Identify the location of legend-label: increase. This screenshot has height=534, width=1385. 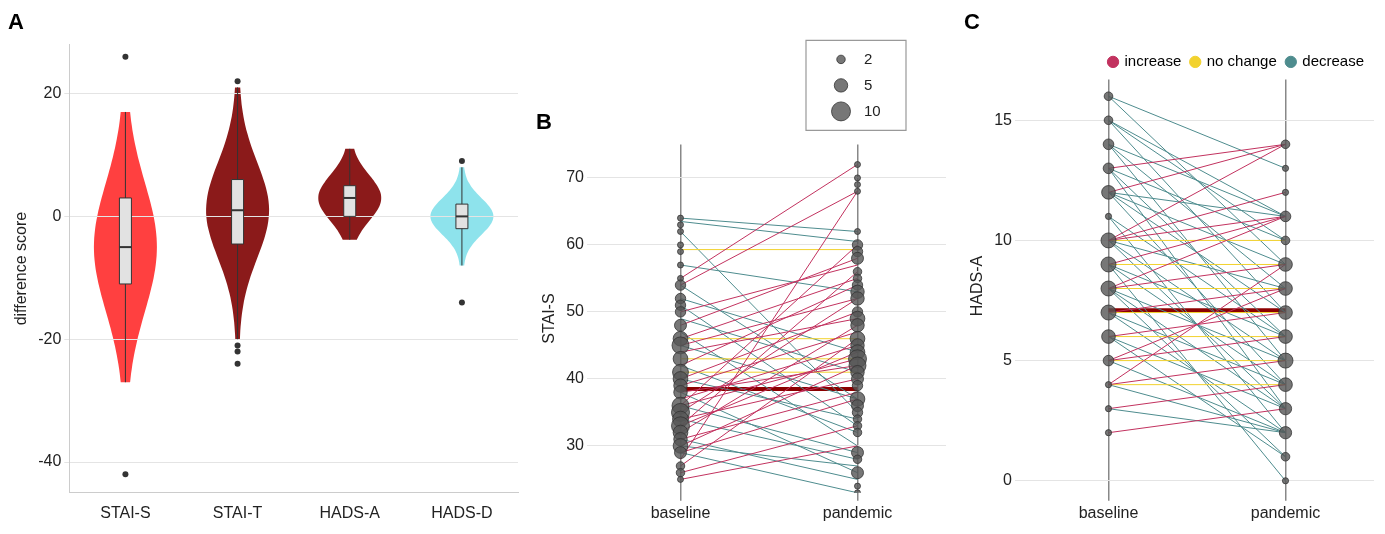
(1153, 61).